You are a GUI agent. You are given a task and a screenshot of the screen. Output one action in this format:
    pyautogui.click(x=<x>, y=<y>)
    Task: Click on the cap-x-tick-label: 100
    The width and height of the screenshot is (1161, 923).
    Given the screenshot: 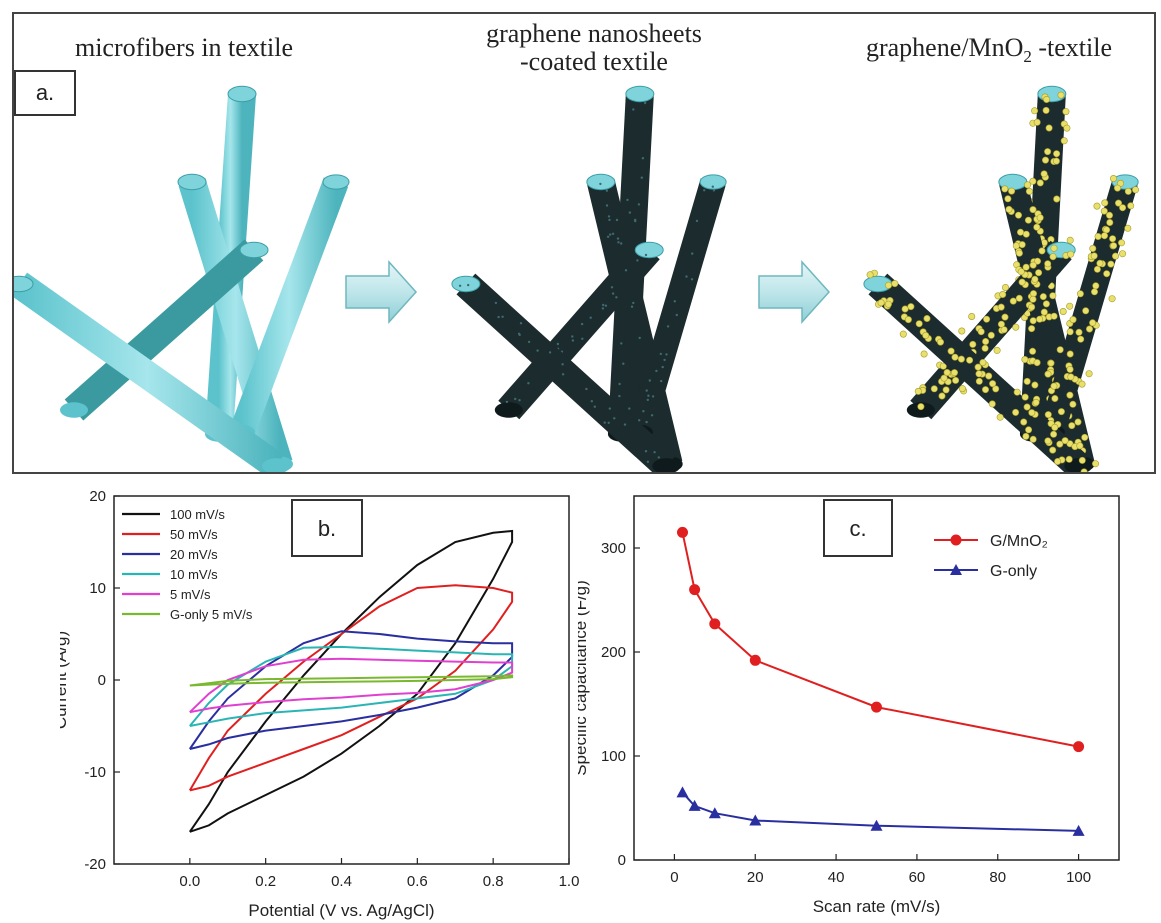 What is the action you would take?
    pyautogui.click(x=1078, y=877)
    